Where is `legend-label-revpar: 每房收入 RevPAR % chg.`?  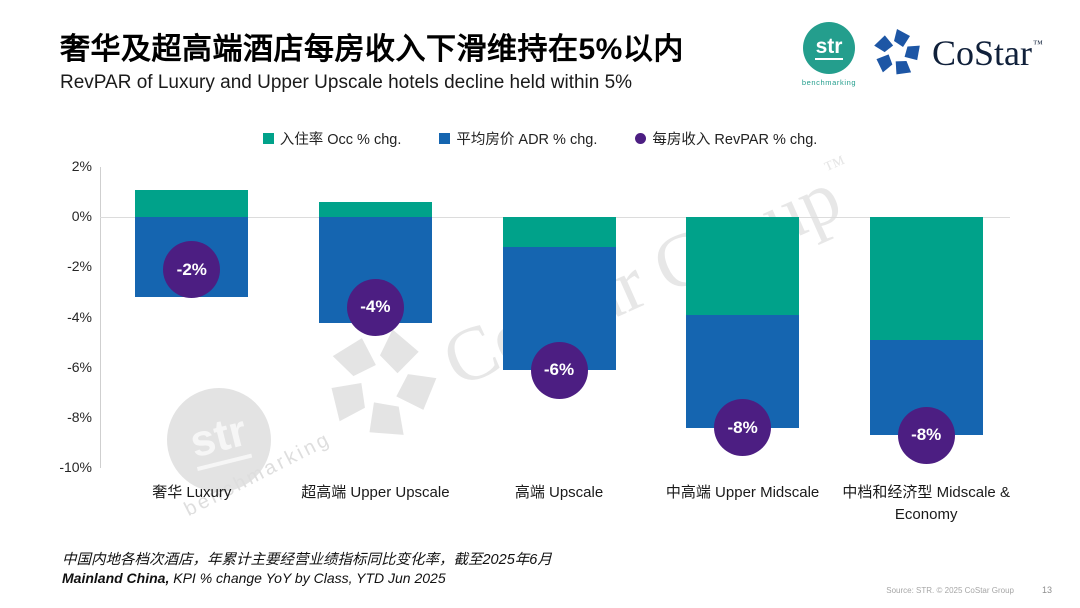
legend-label-revpar: 每房收入 RevPAR % chg. is located at coordinates (735, 140).